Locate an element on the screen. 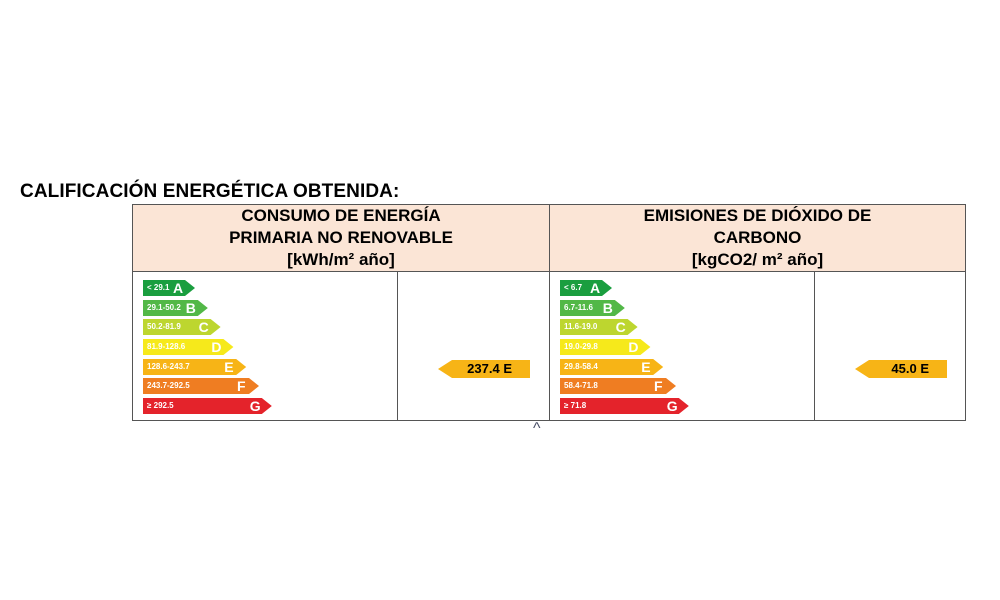 This screenshot has width=1000, height=600. rating-range-label: 19.0-29.8 is located at coordinates (581, 347).